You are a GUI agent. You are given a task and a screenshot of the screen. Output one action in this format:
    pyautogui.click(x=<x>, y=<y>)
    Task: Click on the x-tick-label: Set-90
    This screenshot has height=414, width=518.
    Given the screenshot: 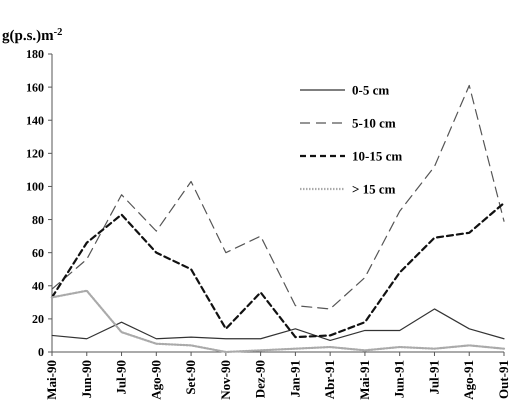 What is the action you would take?
    pyautogui.click(x=190, y=377)
    